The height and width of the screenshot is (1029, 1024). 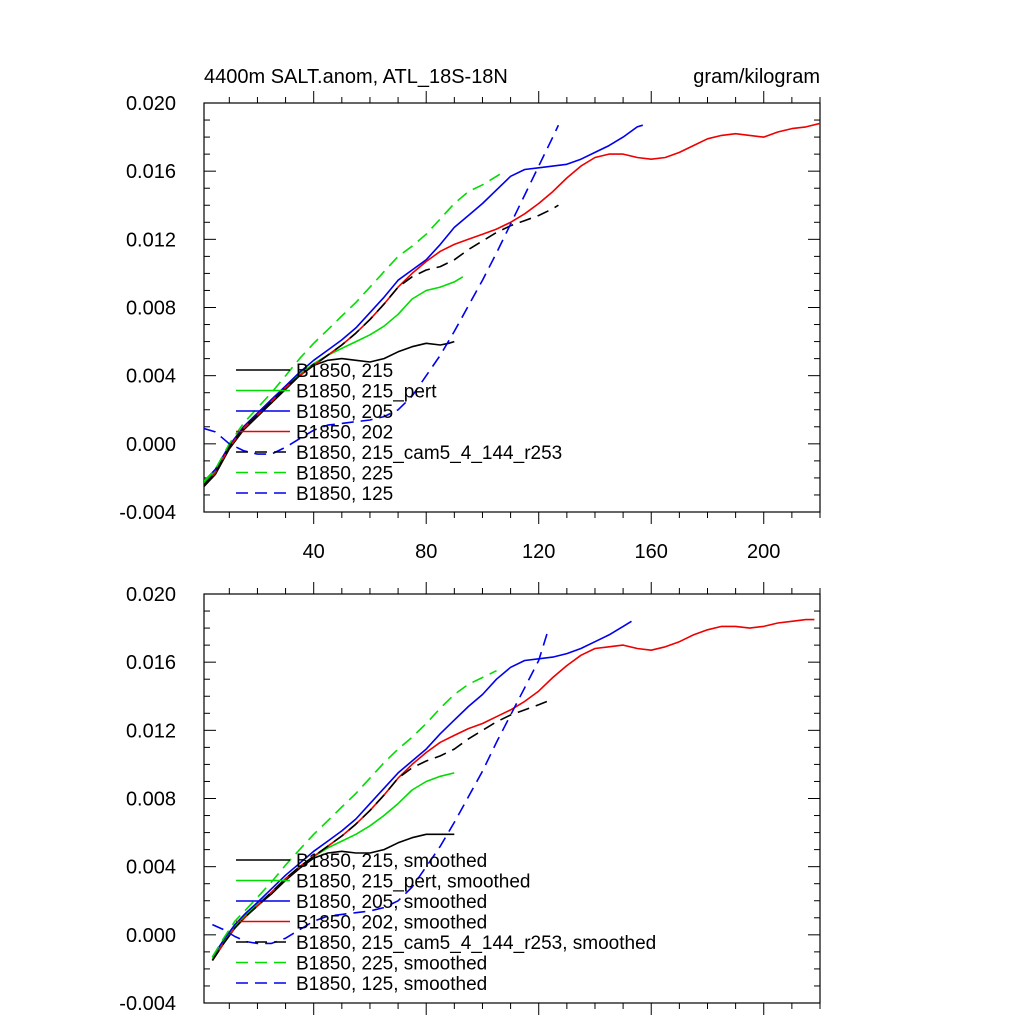 I want to click on chart-title: 4400m SALT.anom, ATL_18S-18N, so click(x=356, y=77).